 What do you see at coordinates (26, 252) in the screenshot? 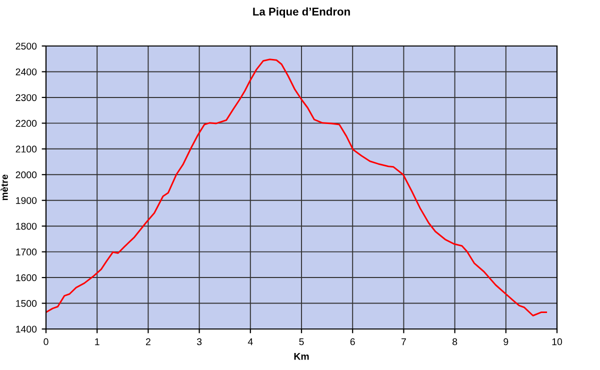
I see `y-tick-label: 1700` at bounding box center [26, 252].